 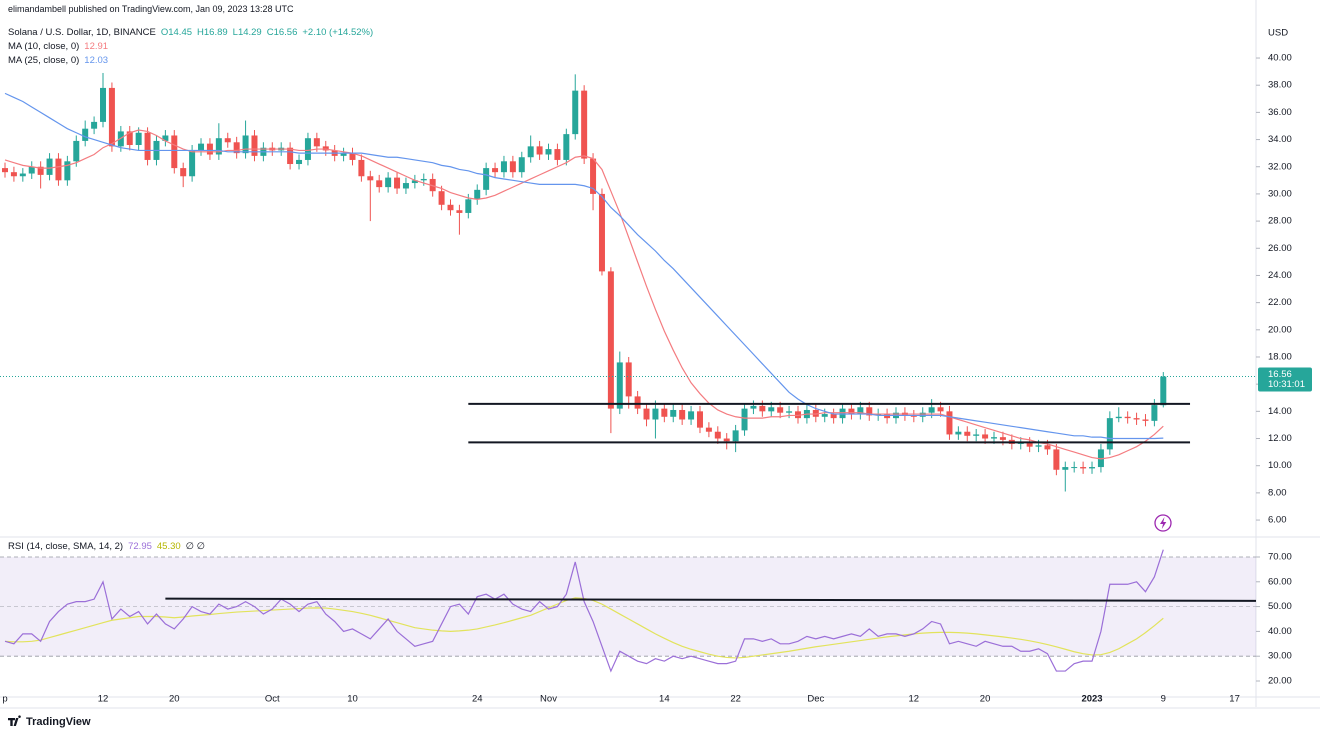 What do you see at coordinates (1280, 656) in the screenshot?
I see `rsi-y-tick-label: 30.00` at bounding box center [1280, 656].